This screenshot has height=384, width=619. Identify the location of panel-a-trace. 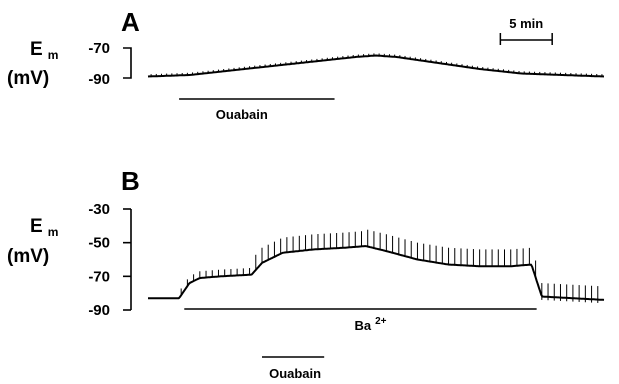
(376, 66).